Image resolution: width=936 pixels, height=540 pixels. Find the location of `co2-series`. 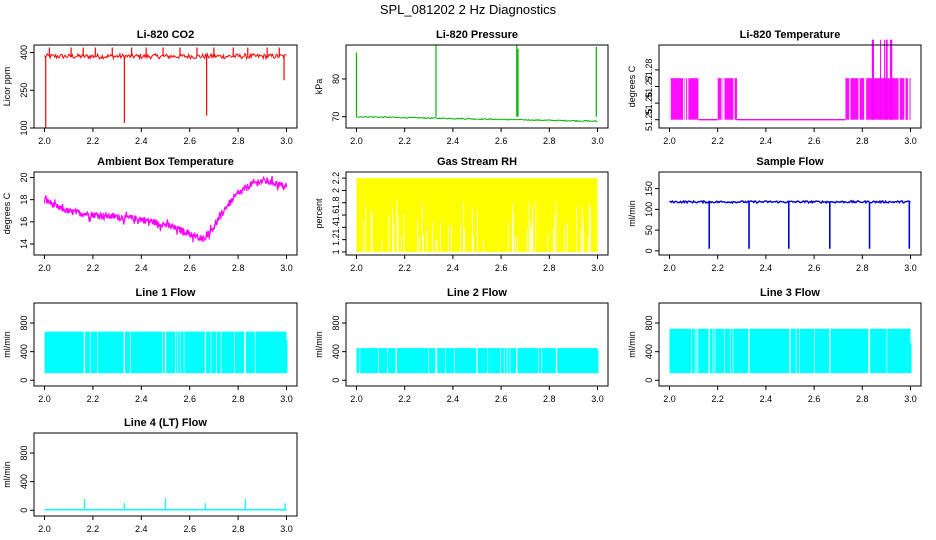

co2-series is located at coordinates (165, 56).